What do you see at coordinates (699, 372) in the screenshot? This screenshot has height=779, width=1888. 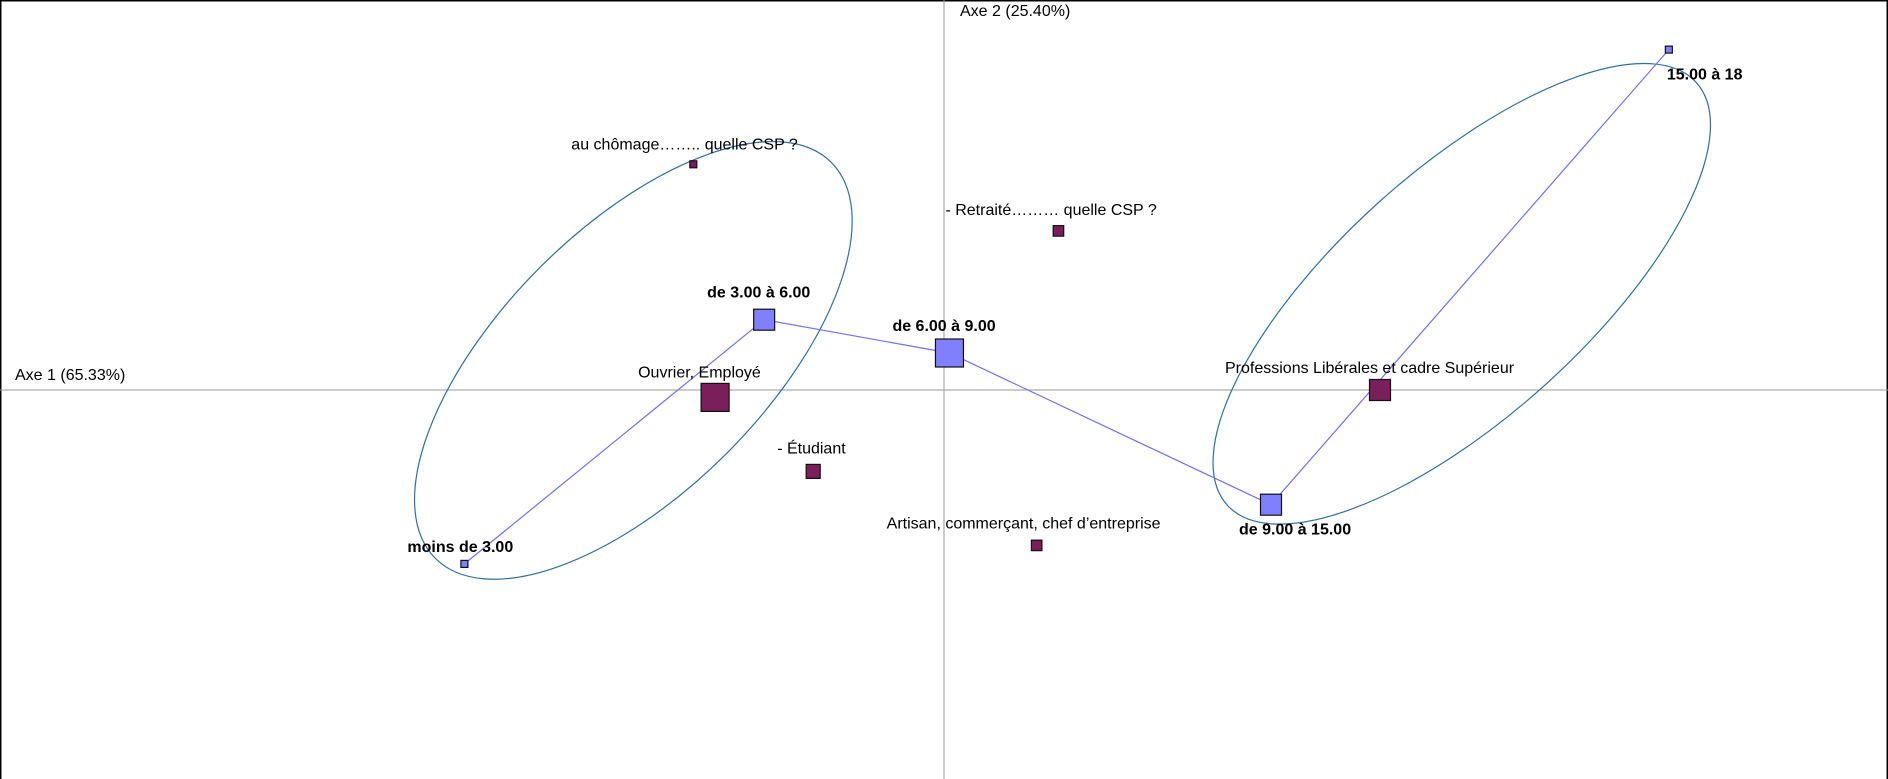 I see `series-2-label-3: Ouvrier, Employé` at bounding box center [699, 372].